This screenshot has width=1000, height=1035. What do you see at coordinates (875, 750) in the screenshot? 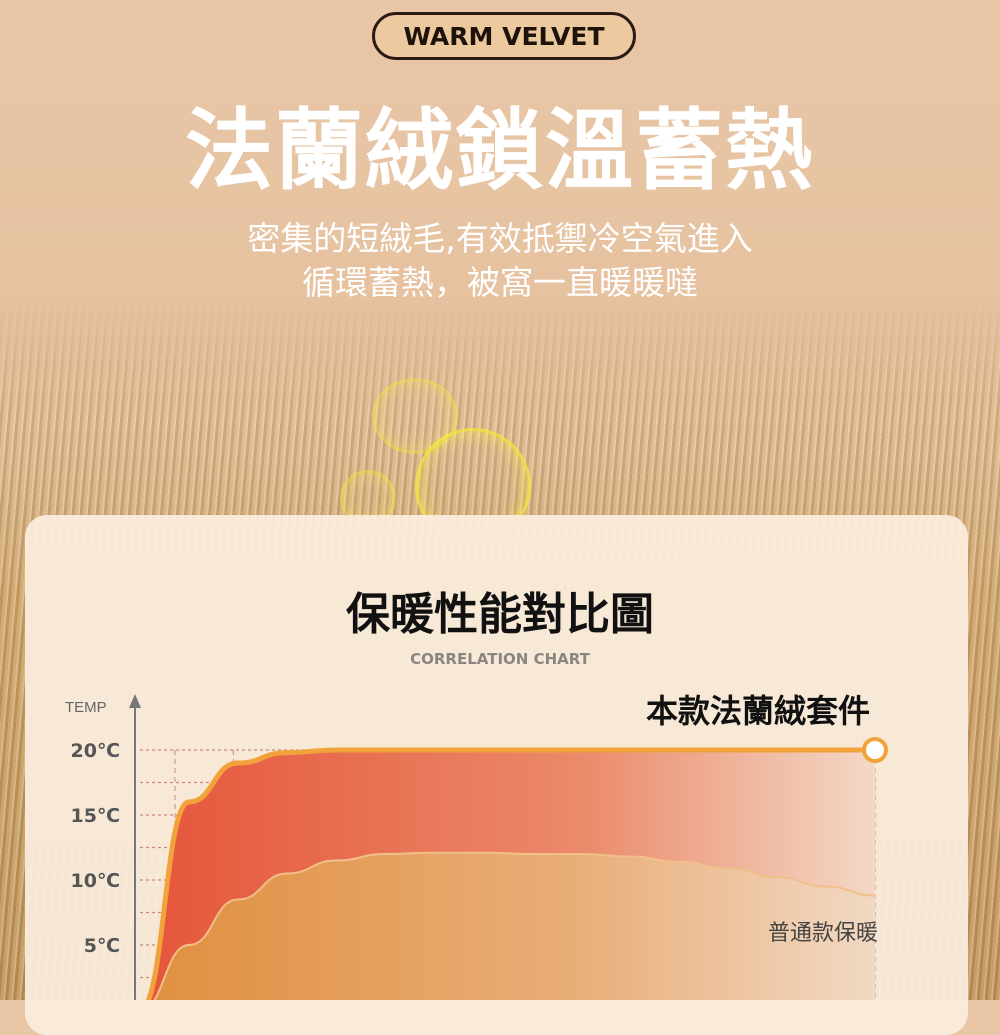
I see `series-end-marker` at bounding box center [875, 750].